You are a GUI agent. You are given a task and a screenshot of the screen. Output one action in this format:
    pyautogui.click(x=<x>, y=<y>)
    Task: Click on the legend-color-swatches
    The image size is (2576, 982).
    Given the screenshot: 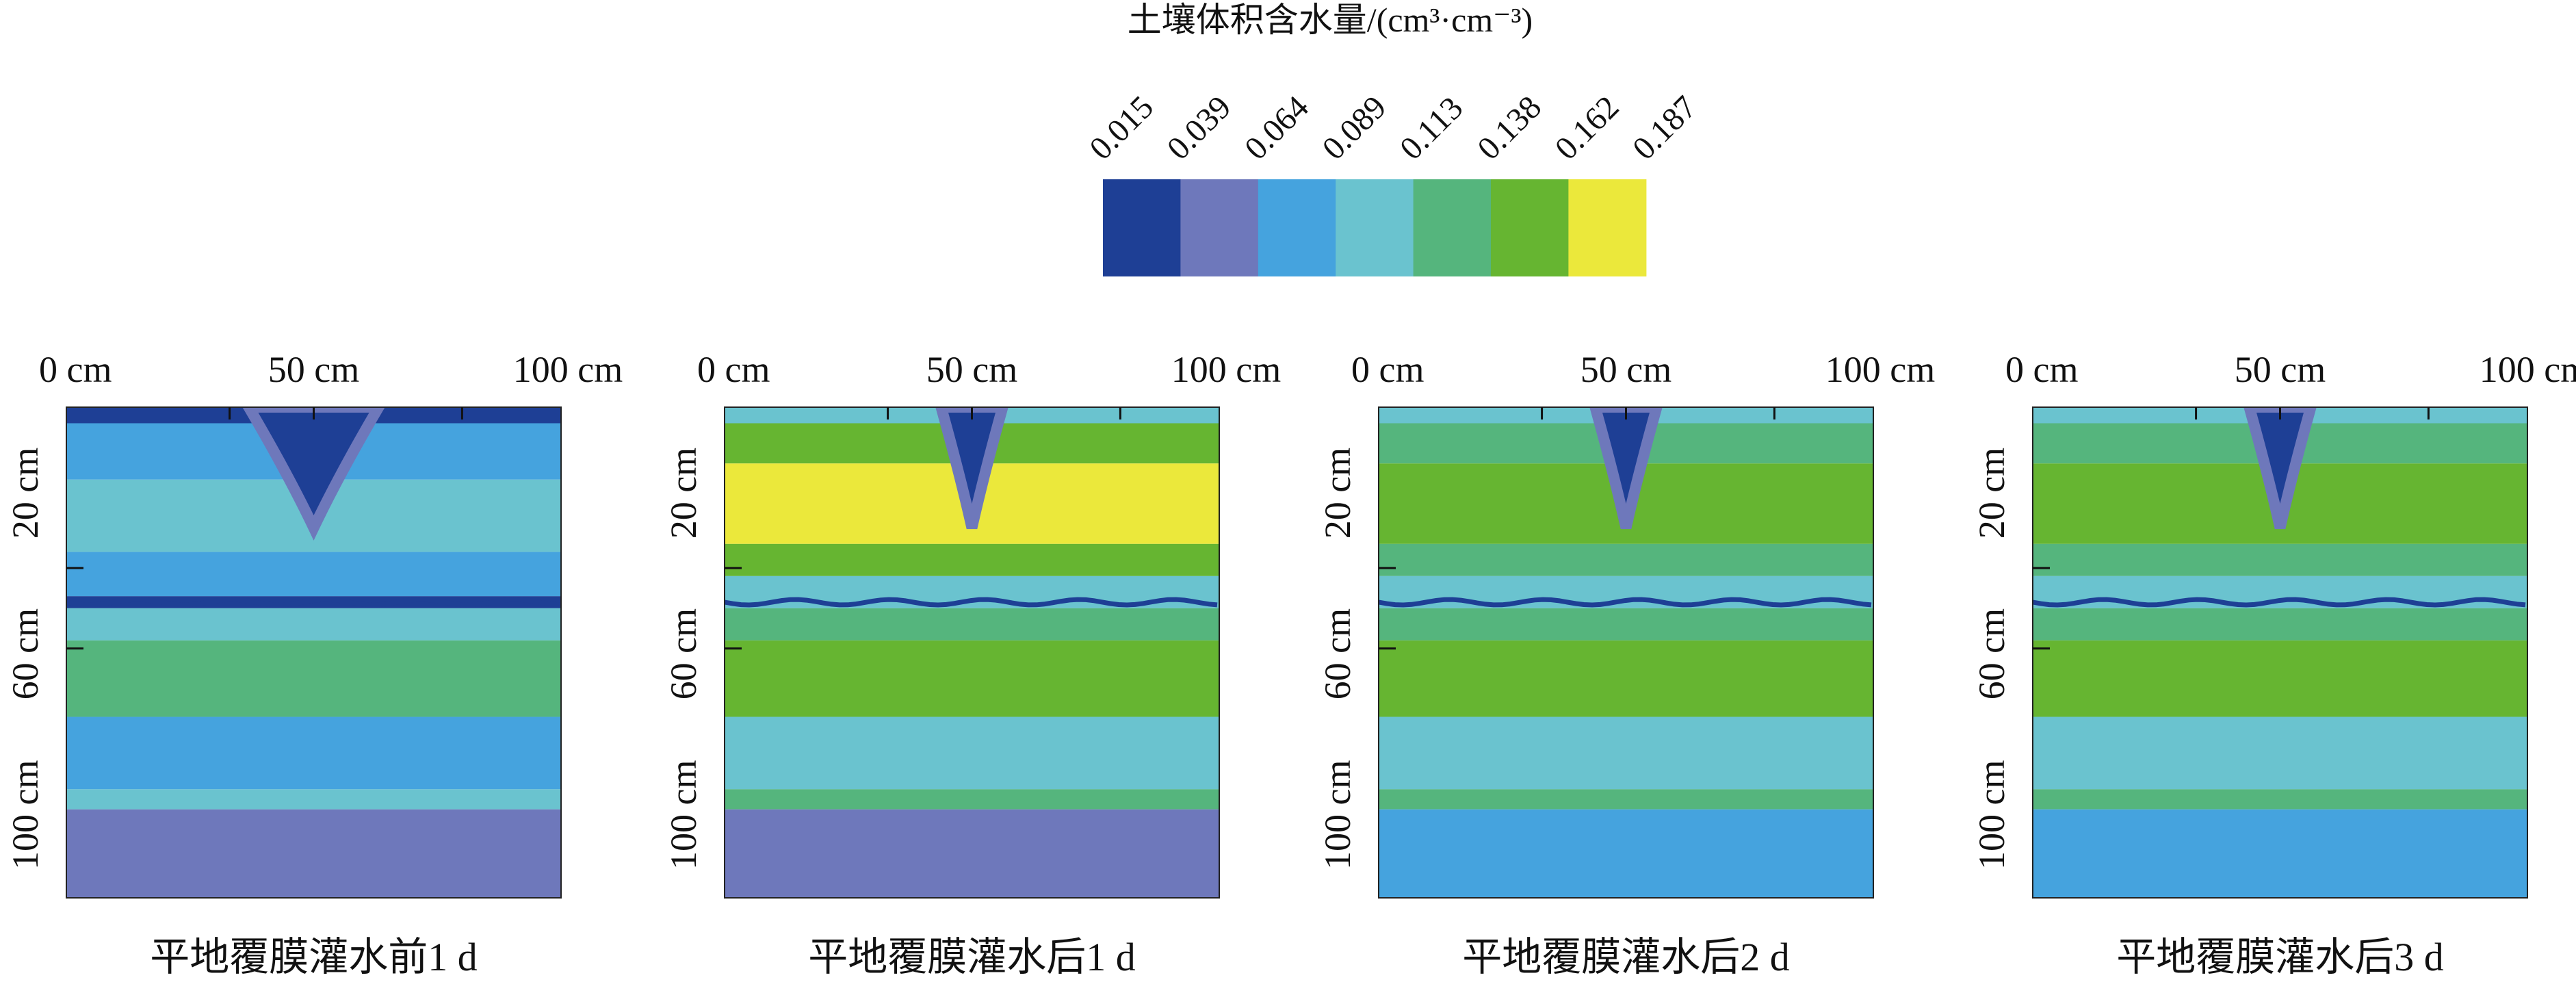 What is the action you would take?
    pyautogui.click(x=1375, y=227)
    